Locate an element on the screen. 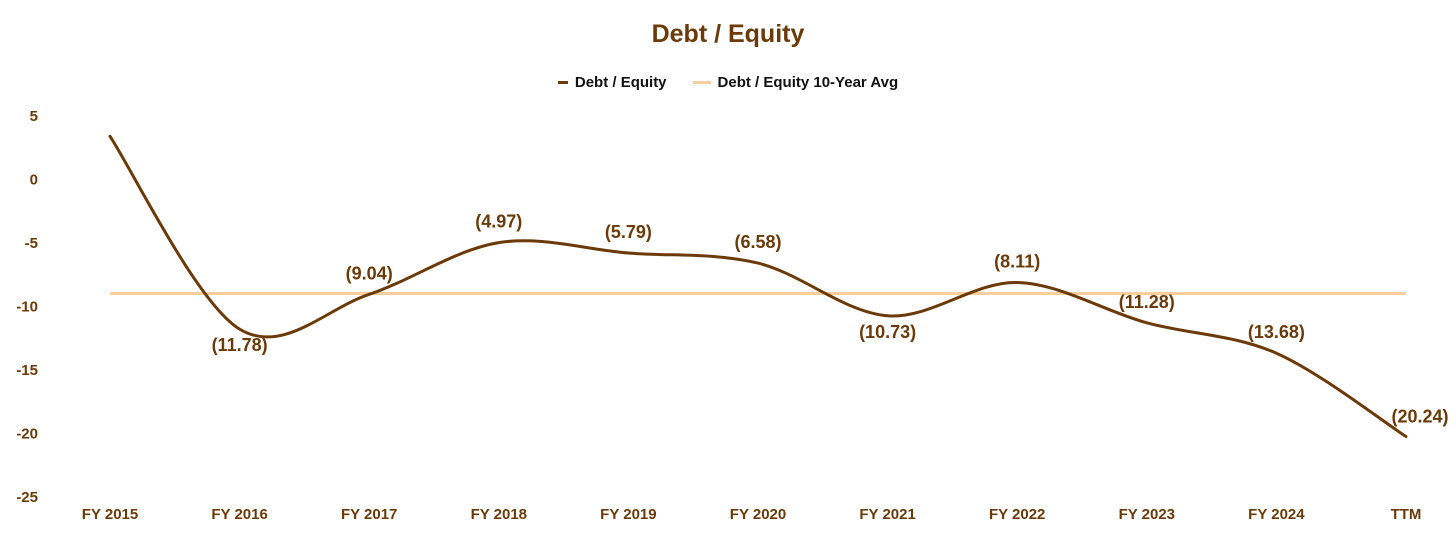  legend-label-10-year-avg: Debt / Equity 10-Year Avg is located at coordinates (808, 82).